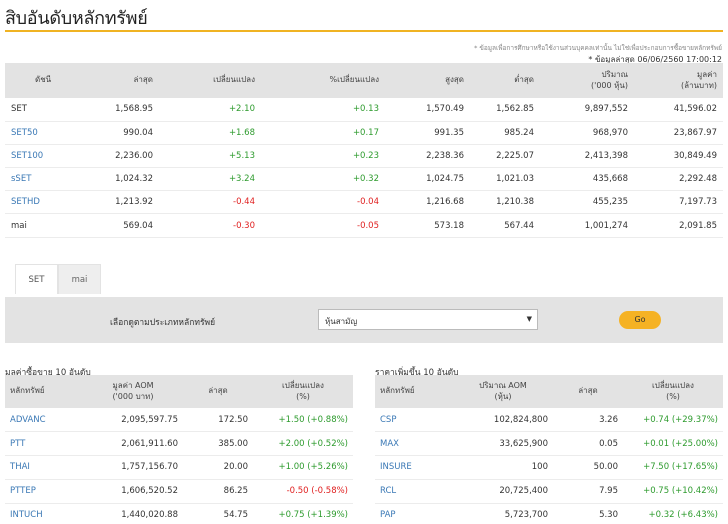  I want to click on col-index: ดัชนี, so click(43, 80).